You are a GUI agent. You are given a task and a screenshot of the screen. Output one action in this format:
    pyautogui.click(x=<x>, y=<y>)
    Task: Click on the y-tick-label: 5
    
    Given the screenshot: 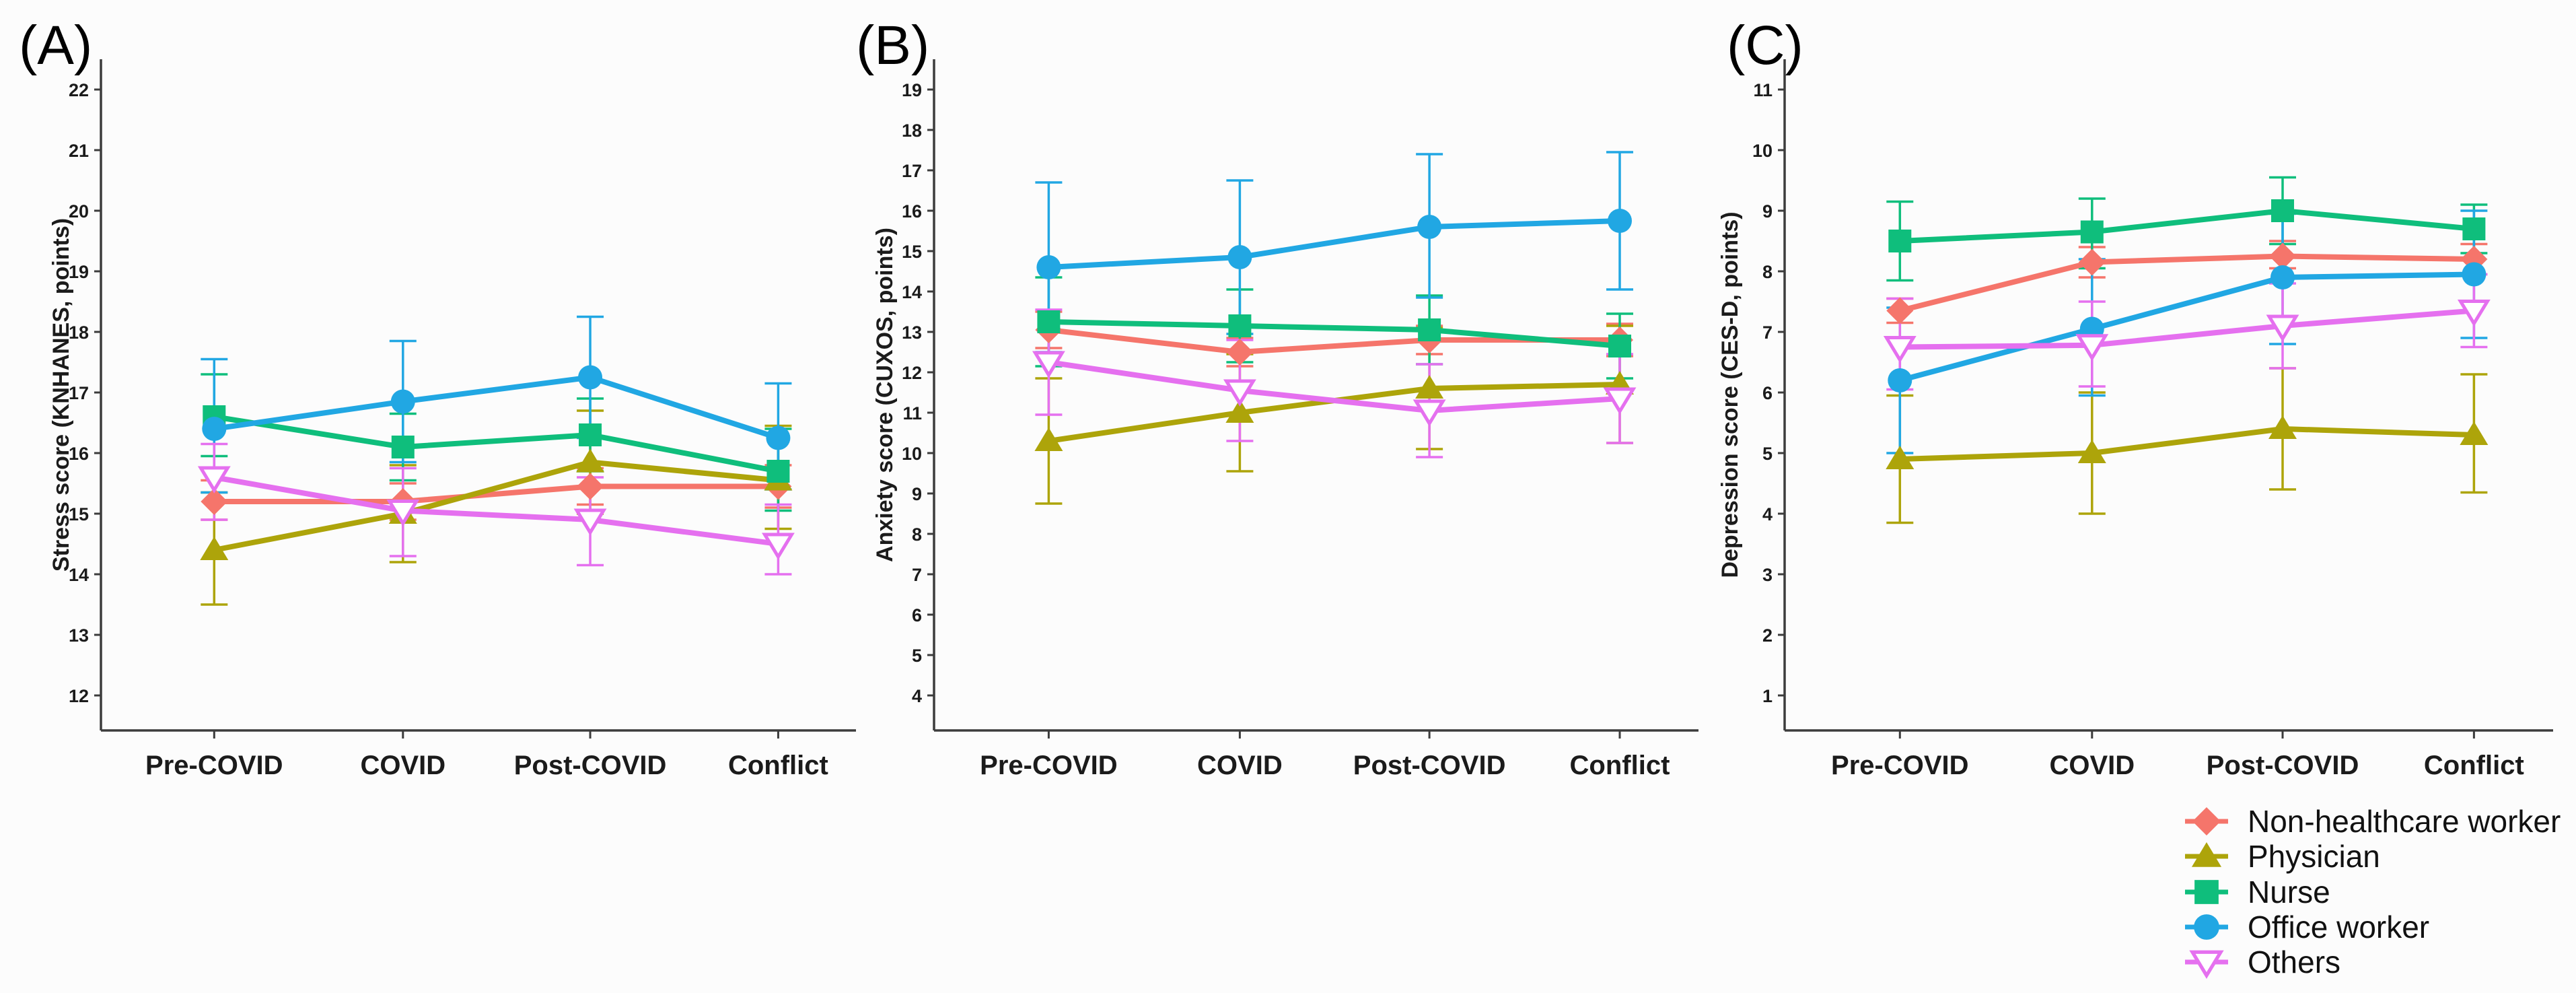 What is the action you would take?
    pyautogui.click(x=917, y=656)
    